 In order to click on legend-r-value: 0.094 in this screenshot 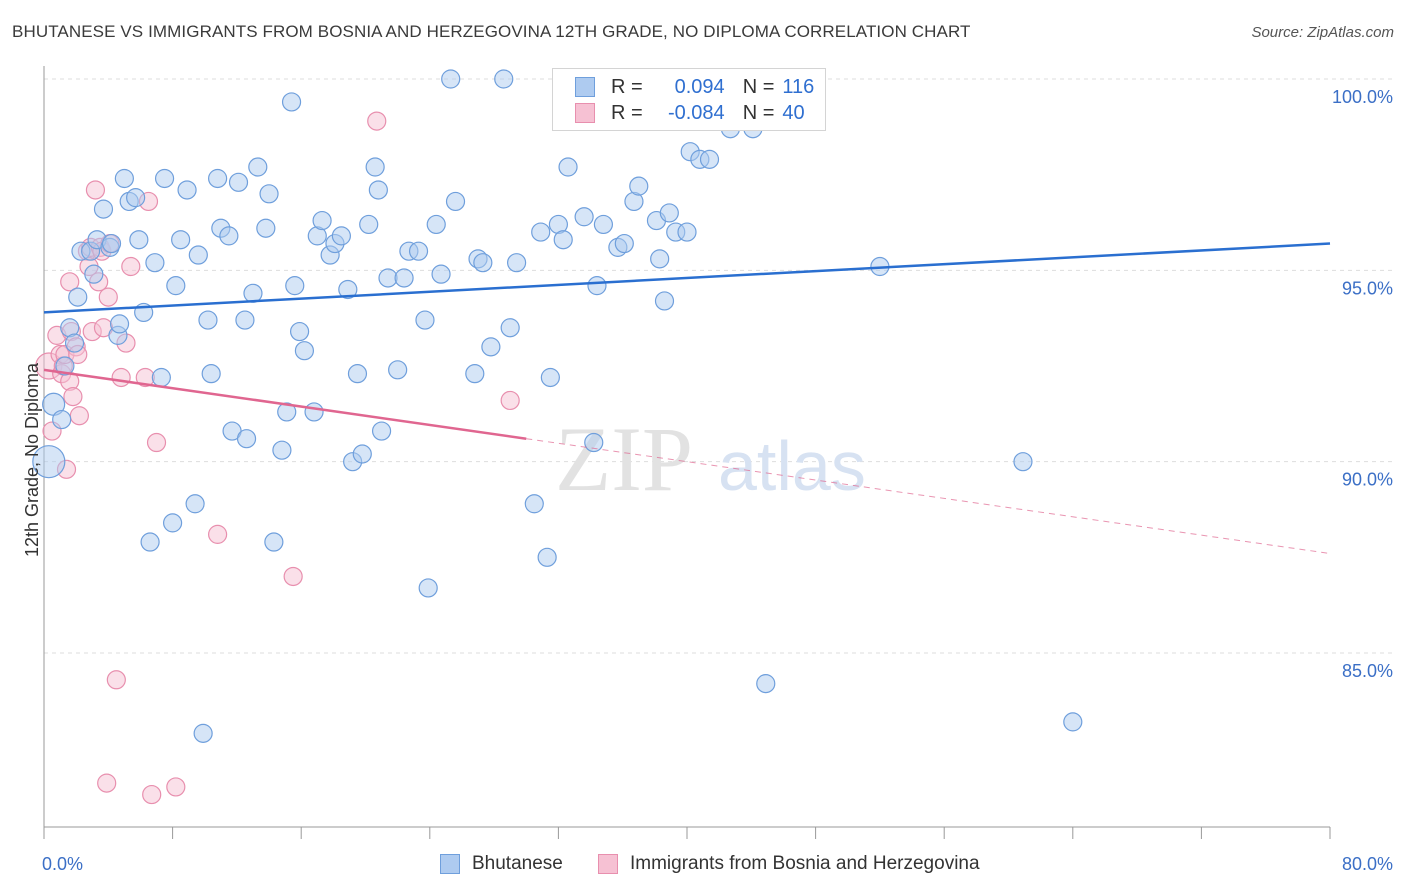, I will do `click(699, 86)`.